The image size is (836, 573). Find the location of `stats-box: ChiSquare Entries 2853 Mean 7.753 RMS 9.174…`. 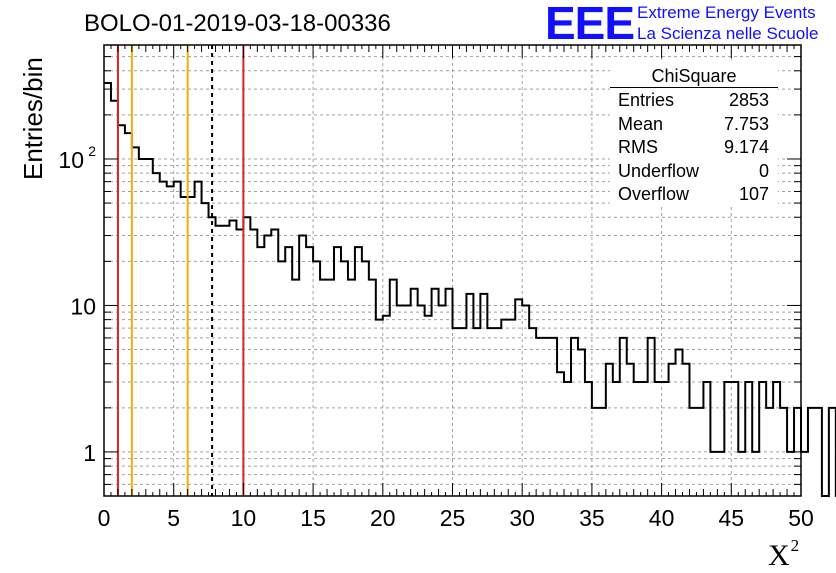

stats-box: ChiSquare Entries 2853 Mean 7.753 RMS 9.174… is located at coordinates (694, 134).